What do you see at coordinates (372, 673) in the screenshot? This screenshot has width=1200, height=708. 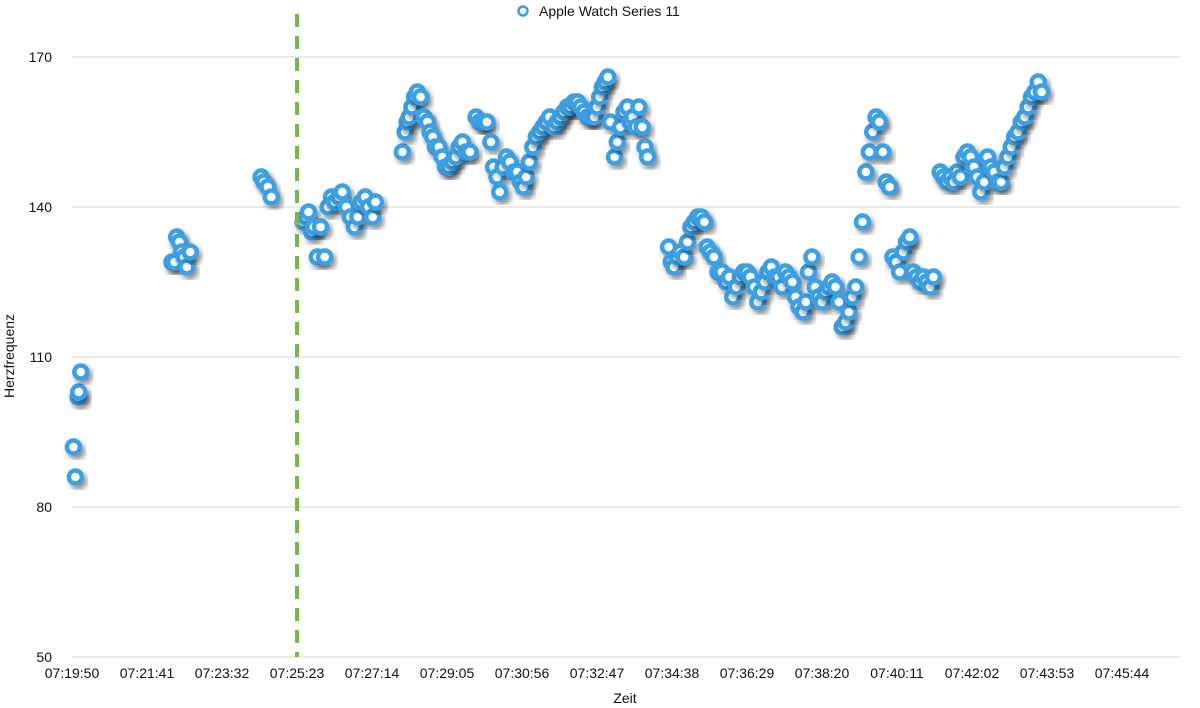 I see `x-tick-label: 07:27:14` at bounding box center [372, 673].